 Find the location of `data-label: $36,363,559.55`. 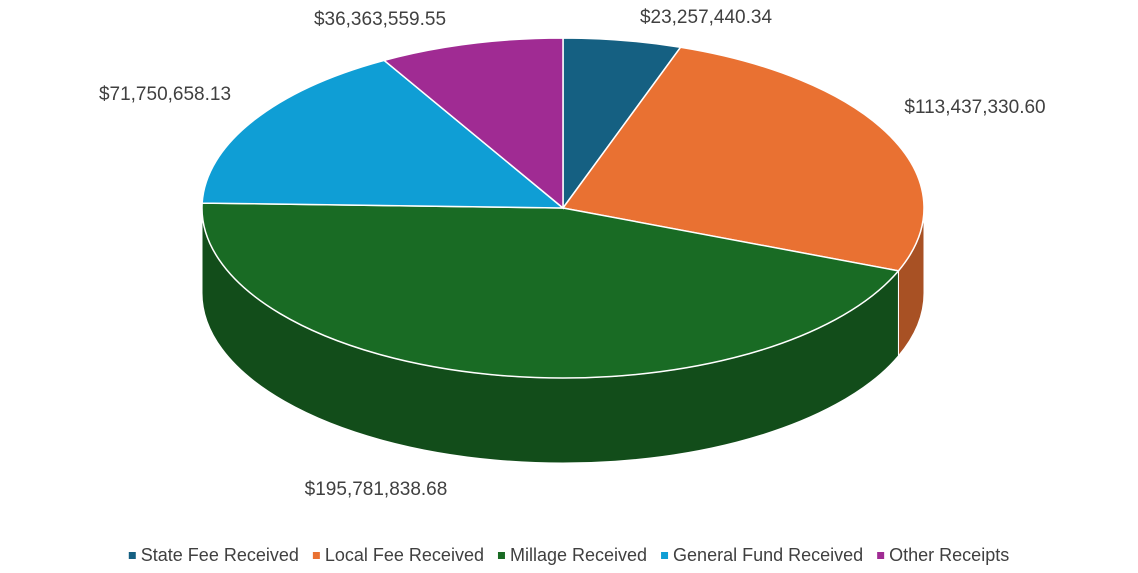

data-label: $36,363,559.55 is located at coordinates (380, 19).